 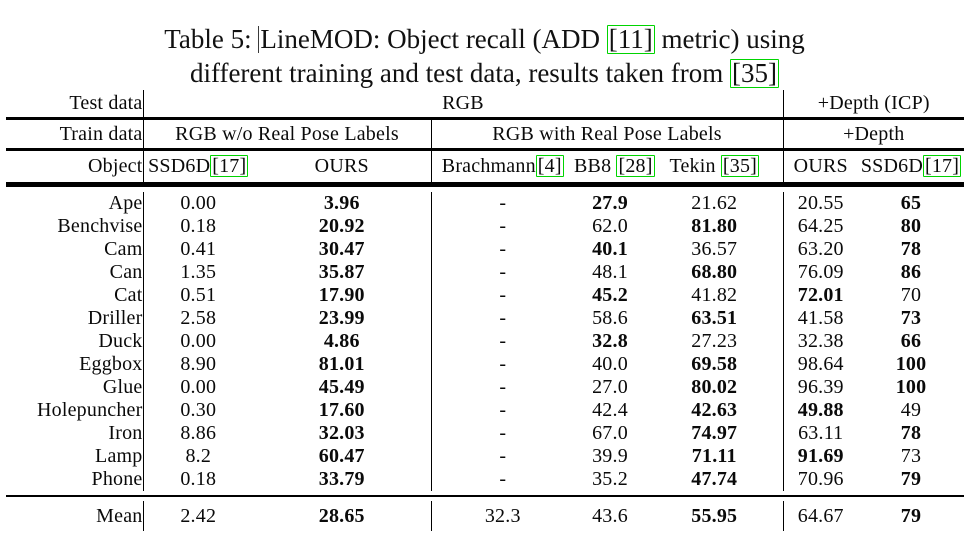 What do you see at coordinates (485, 118) in the screenshot?
I see `horizontal-rule` at bounding box center [485, 118].